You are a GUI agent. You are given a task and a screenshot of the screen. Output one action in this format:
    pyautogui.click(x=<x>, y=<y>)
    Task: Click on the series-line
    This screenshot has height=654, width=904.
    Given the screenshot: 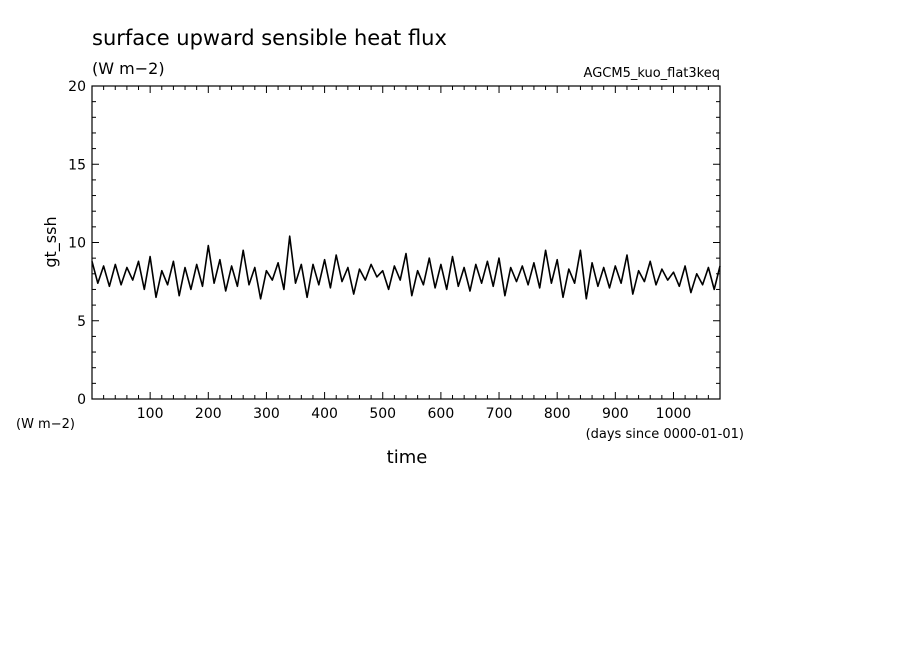 What is the action you would take?
    pyautogui.click(x=406, y=267)
    